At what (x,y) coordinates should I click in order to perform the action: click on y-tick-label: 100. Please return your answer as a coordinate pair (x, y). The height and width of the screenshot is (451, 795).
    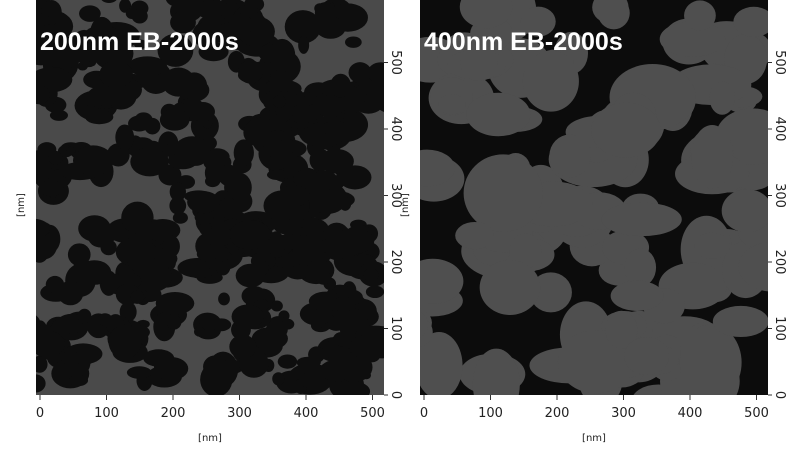
    Looking at the image, I should click on (395, 328).